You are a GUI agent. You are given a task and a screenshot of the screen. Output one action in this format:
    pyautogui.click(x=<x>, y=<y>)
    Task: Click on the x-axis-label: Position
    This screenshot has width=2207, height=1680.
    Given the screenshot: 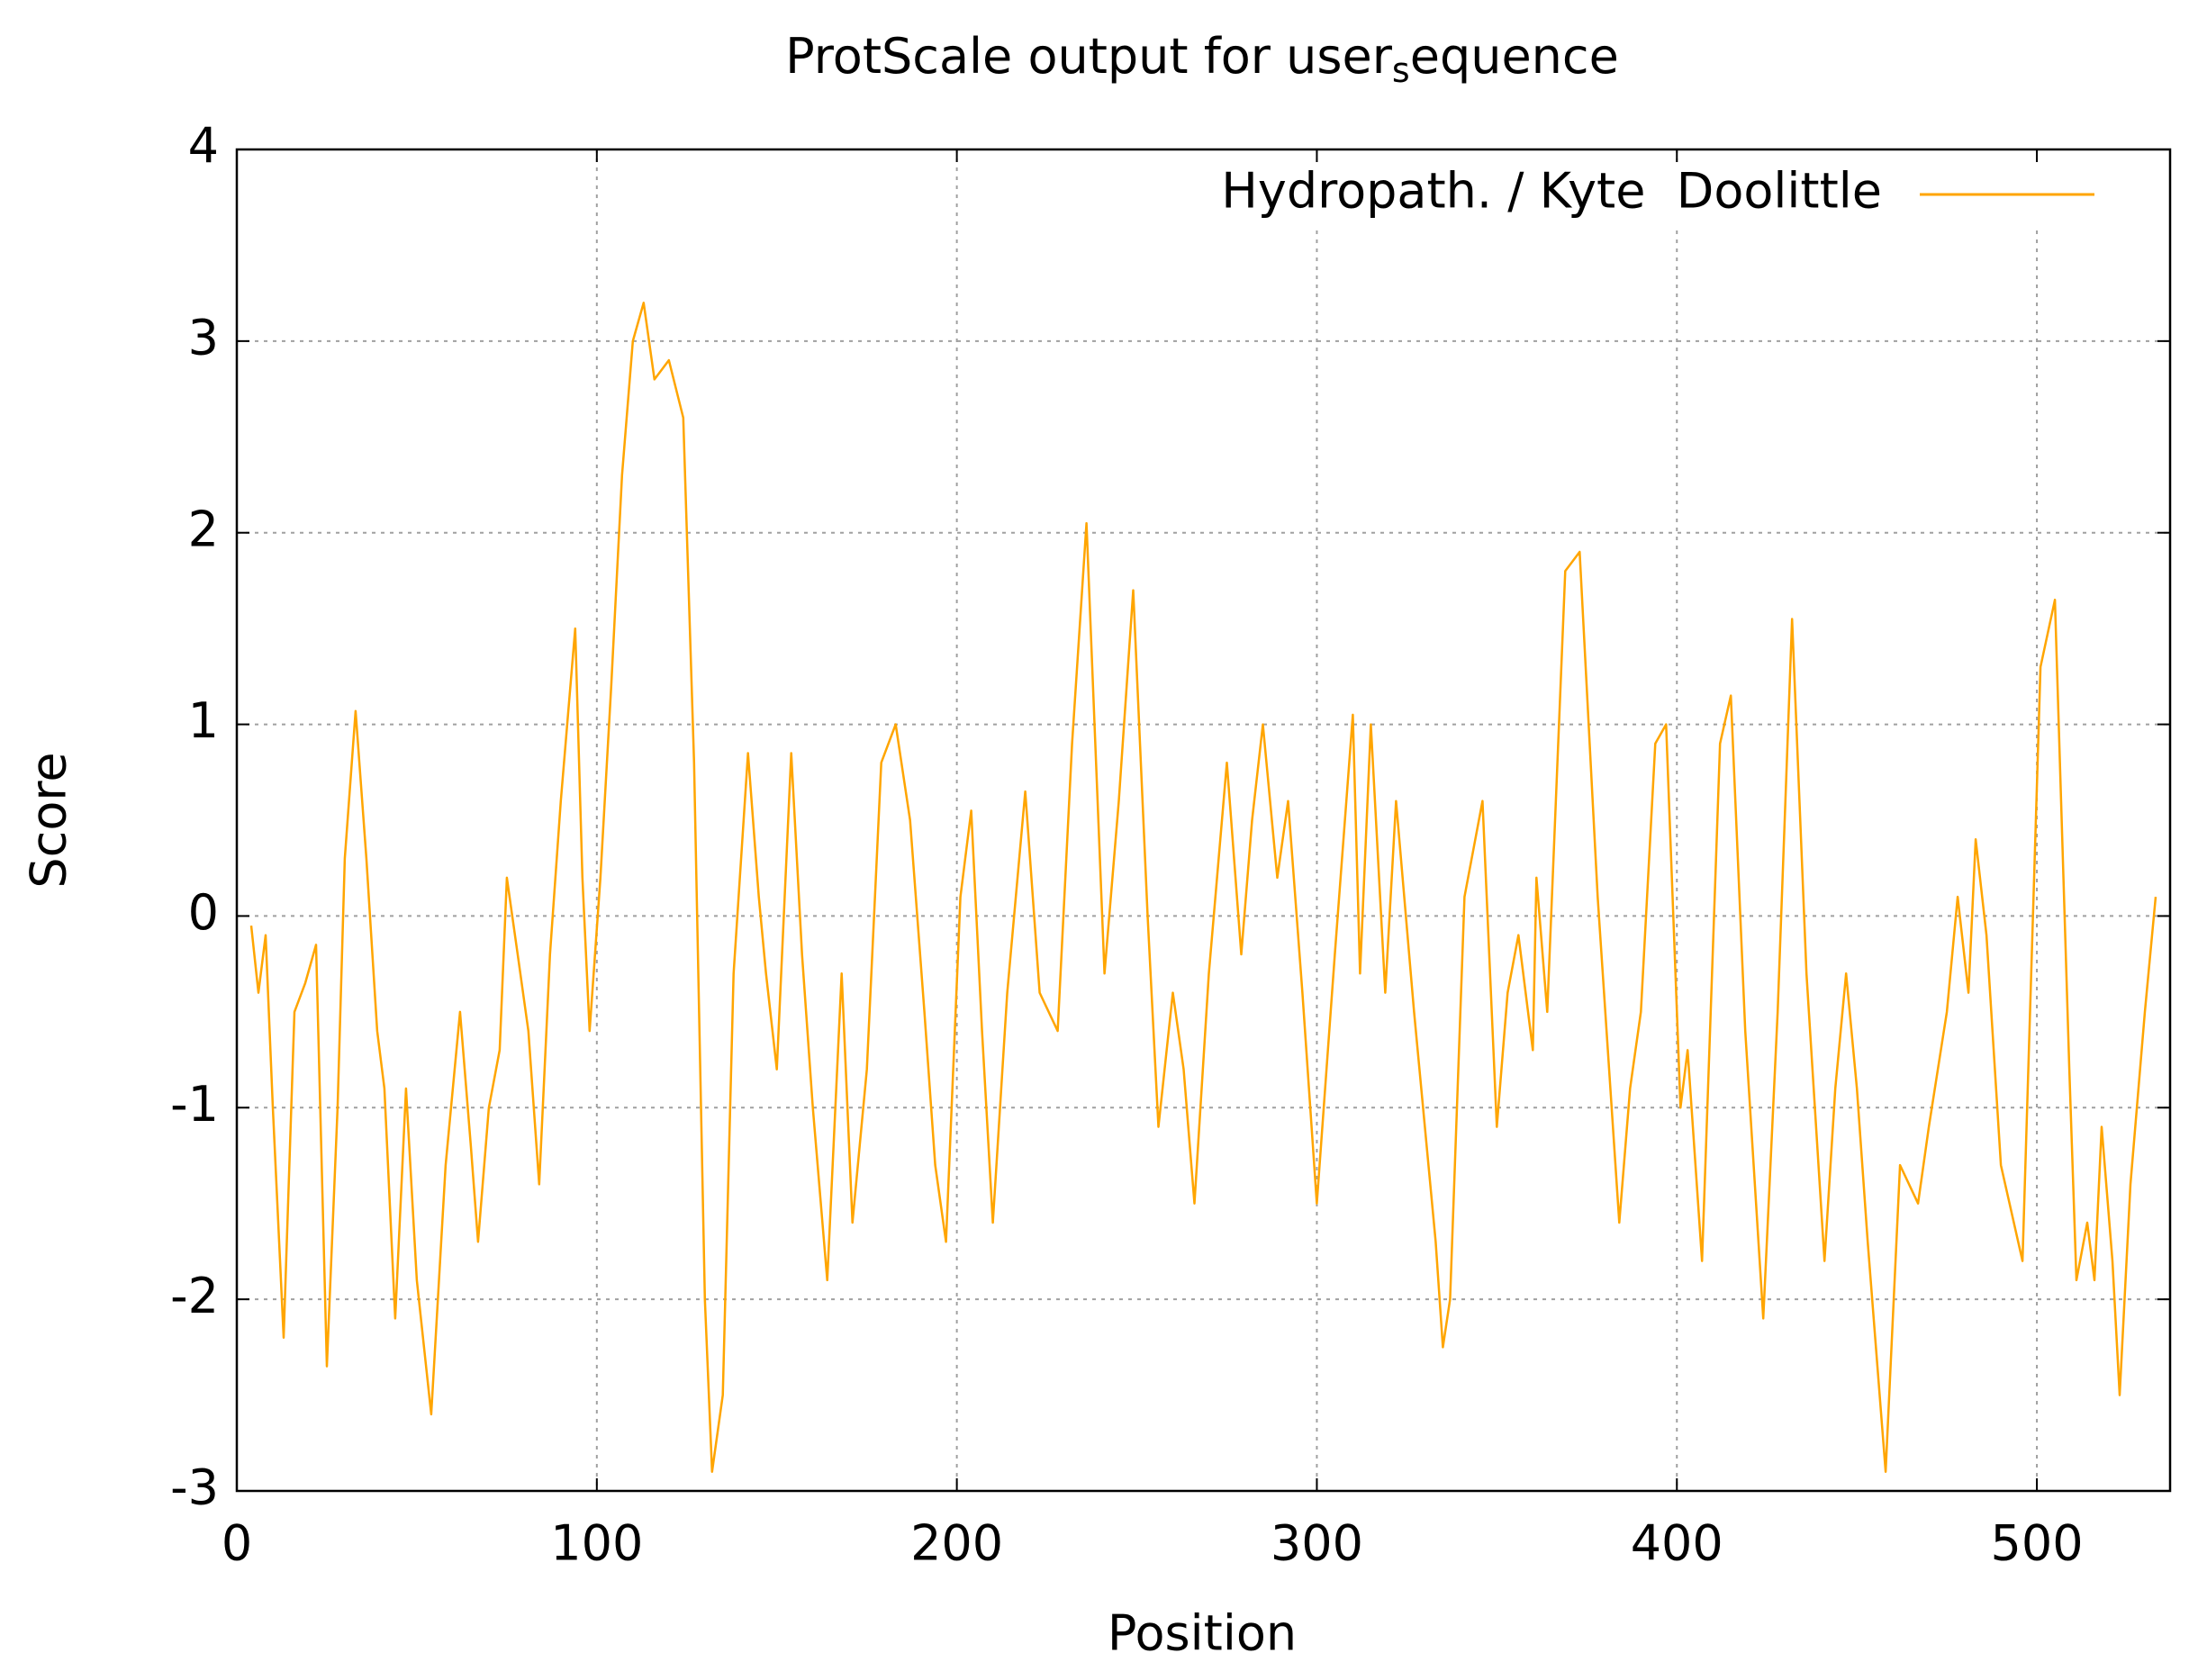 What is the action you would take?
    pyautogui.click(x=1202, y=1633)
    